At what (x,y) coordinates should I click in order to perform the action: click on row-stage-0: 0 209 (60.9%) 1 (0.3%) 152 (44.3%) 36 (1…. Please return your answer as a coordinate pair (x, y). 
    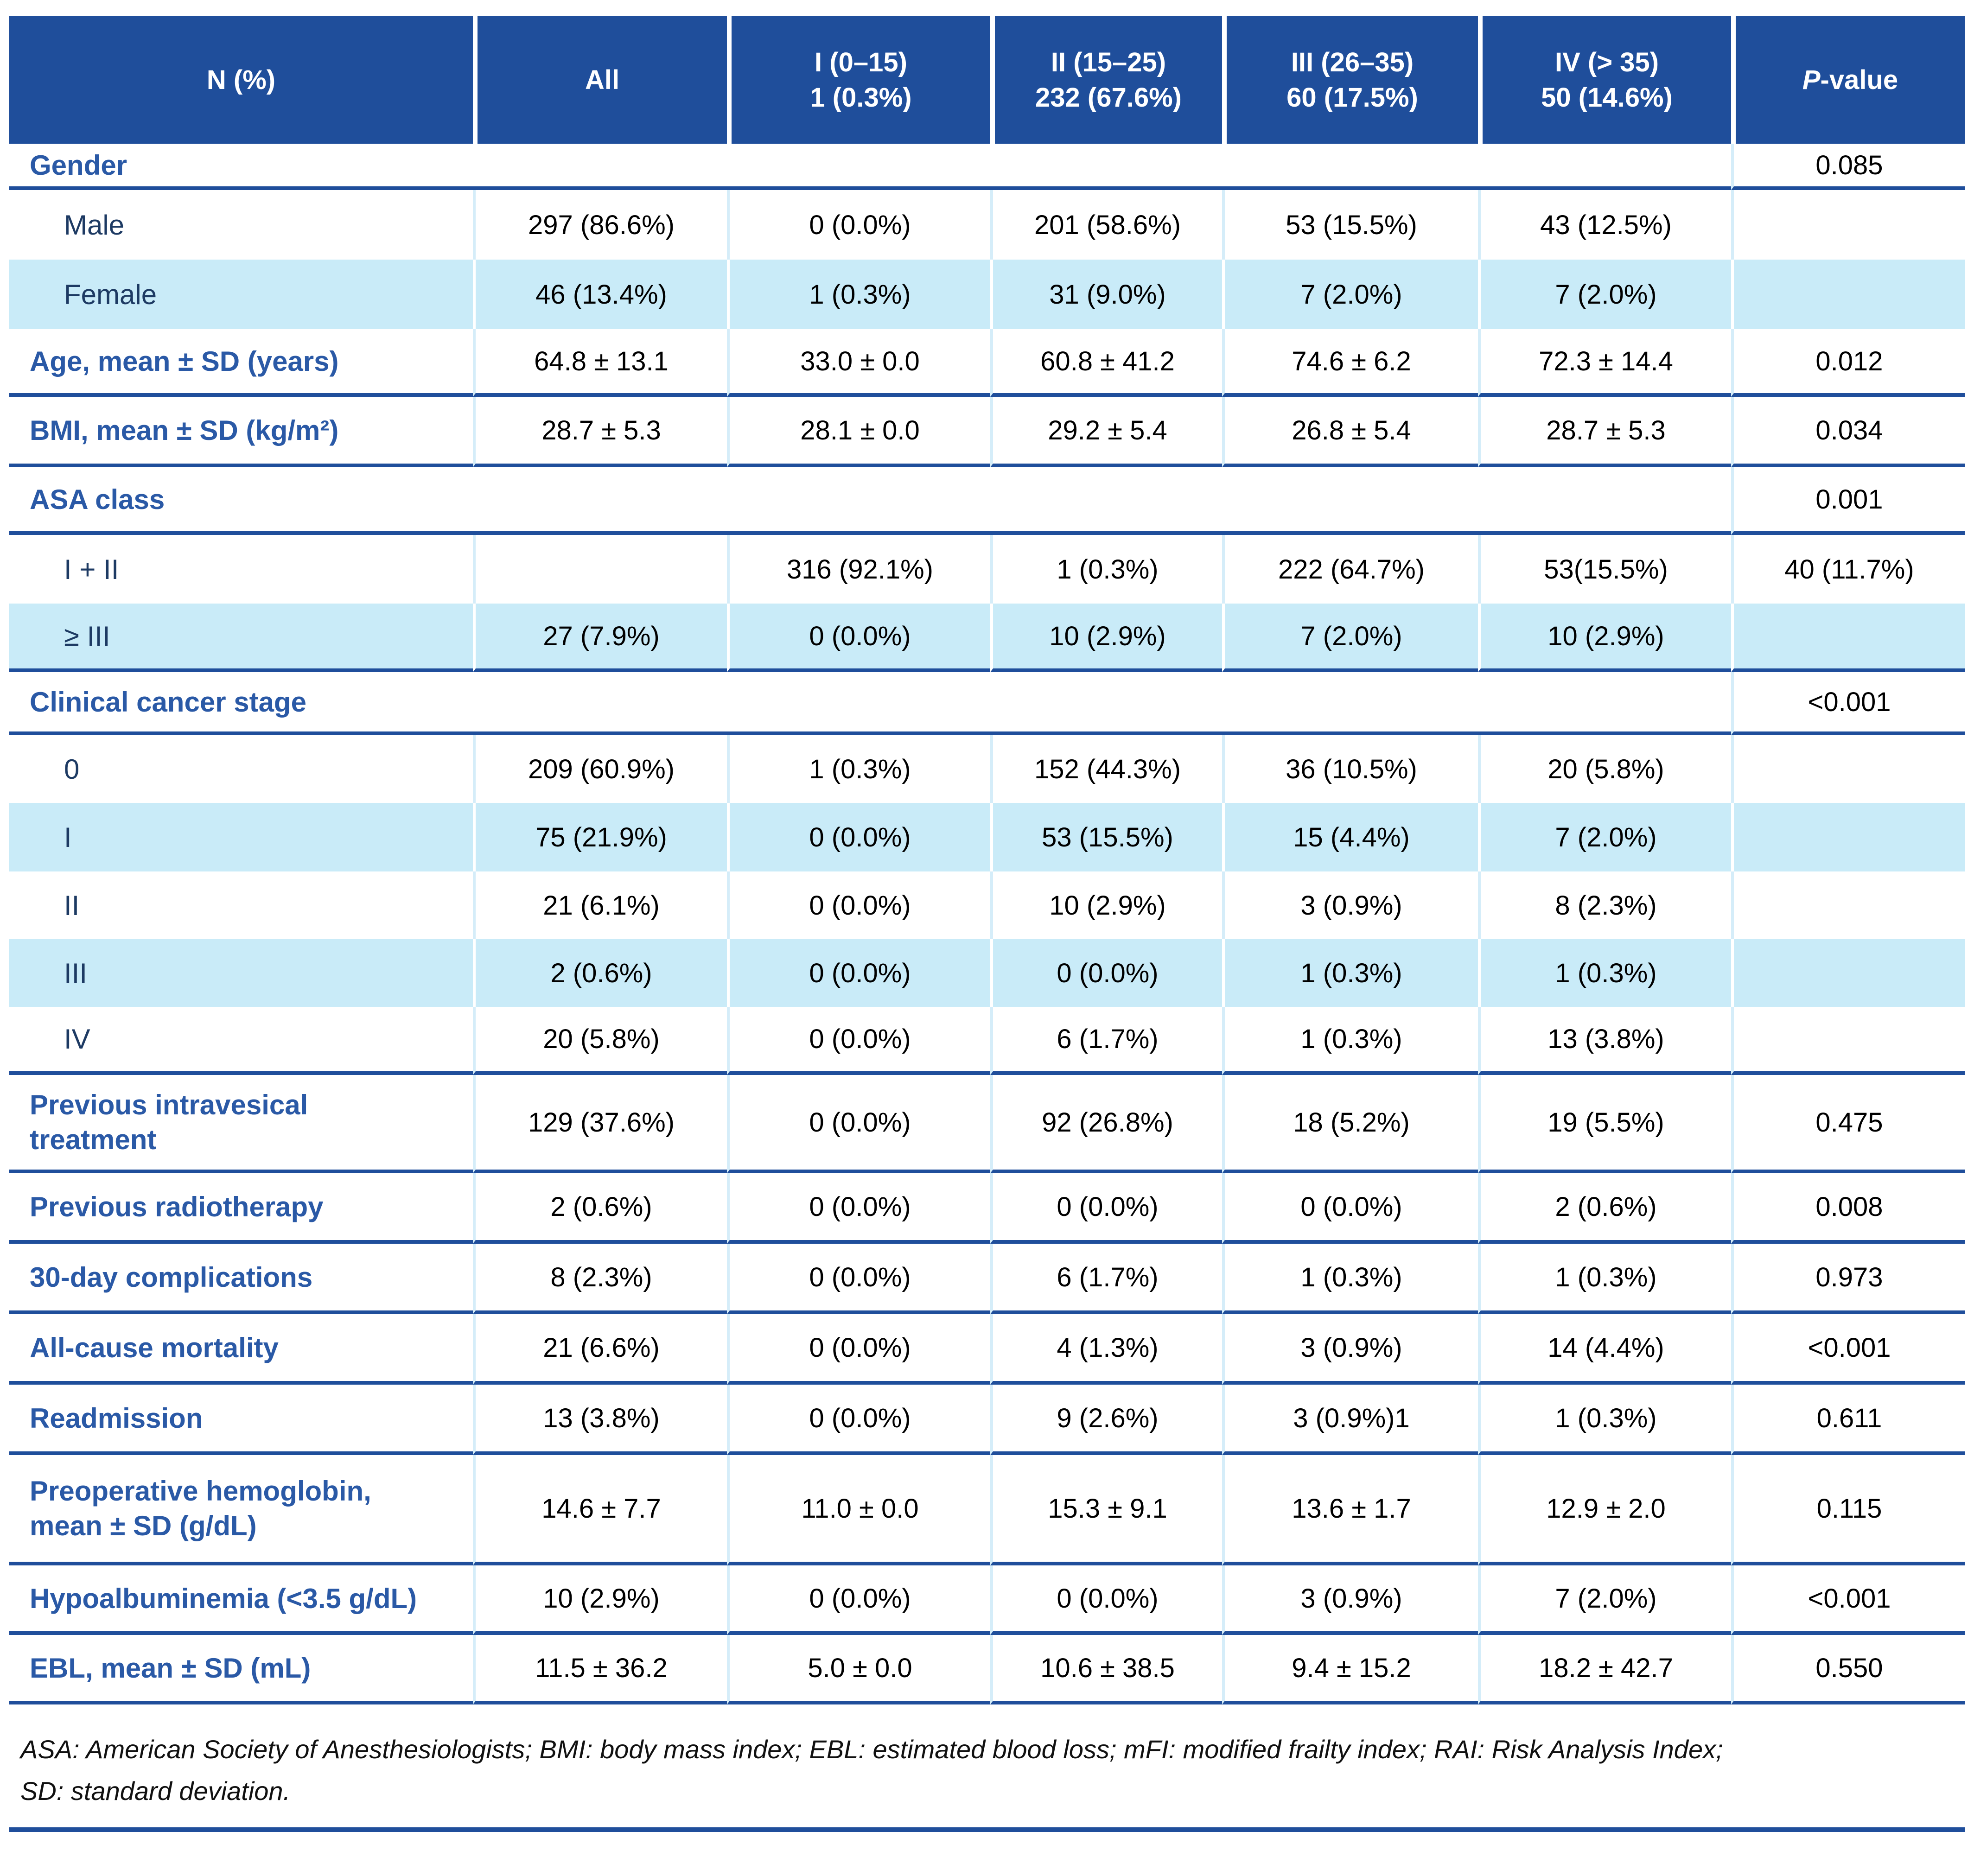
    Looking at the image, I should click on (987, 769).